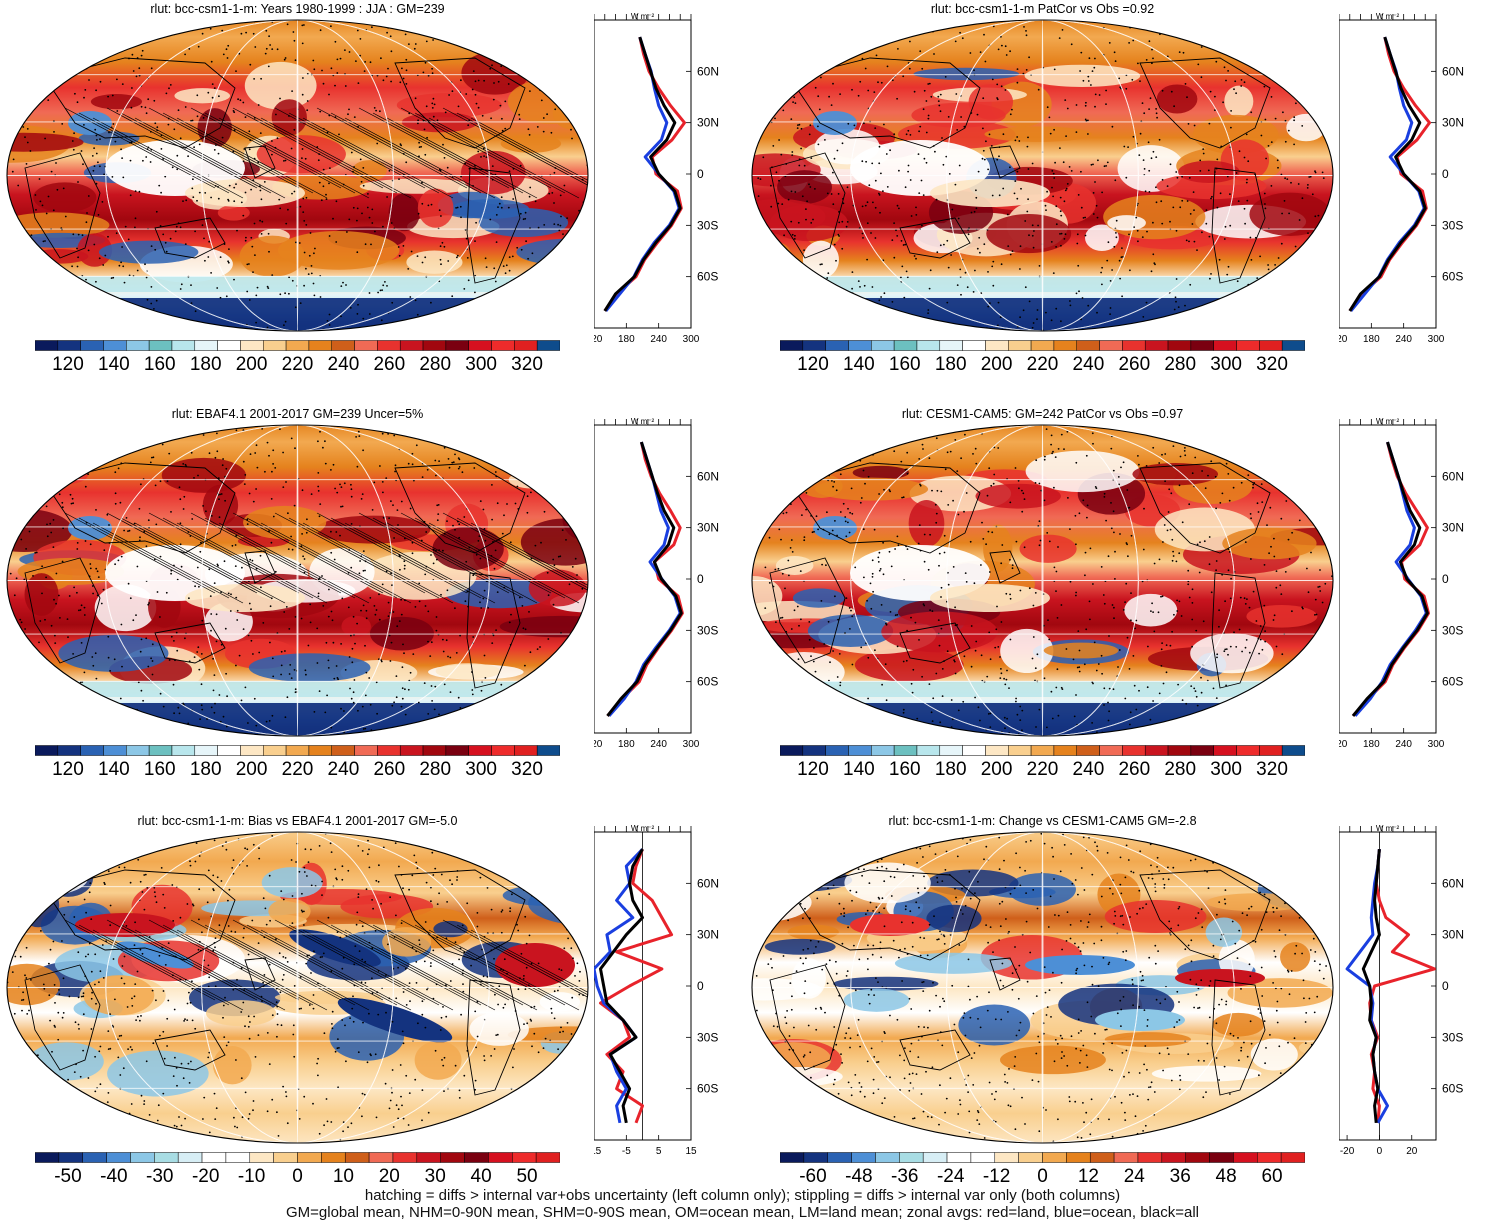 Image resolution: width=1485 pixels, height=1221 pixels. I want to click on bias-maximum, so click(535, 965).